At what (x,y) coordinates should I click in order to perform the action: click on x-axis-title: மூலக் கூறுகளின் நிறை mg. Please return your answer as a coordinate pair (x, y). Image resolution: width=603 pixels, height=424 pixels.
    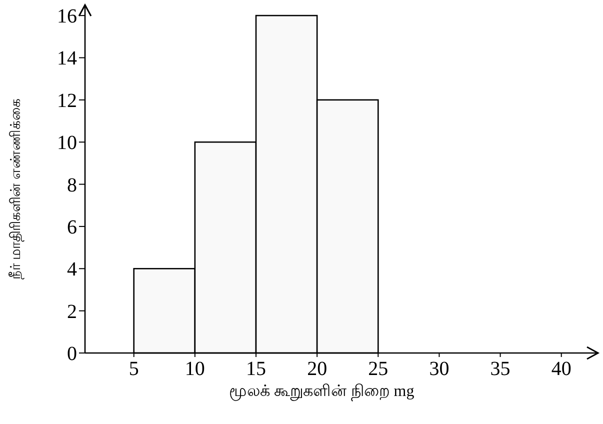
    Looking at the image, I should click on (321, 392).